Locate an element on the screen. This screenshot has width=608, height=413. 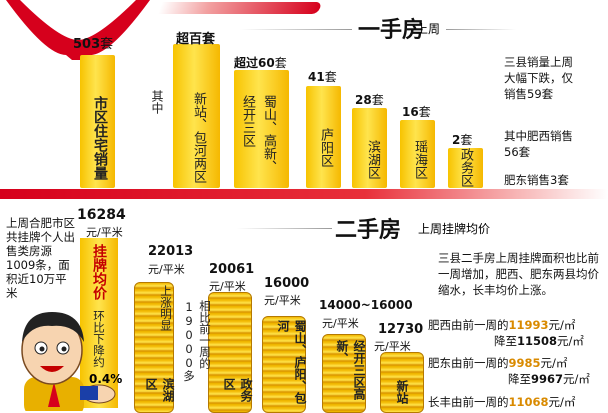
main-value: 16284 is located at coordinates (101, 215).